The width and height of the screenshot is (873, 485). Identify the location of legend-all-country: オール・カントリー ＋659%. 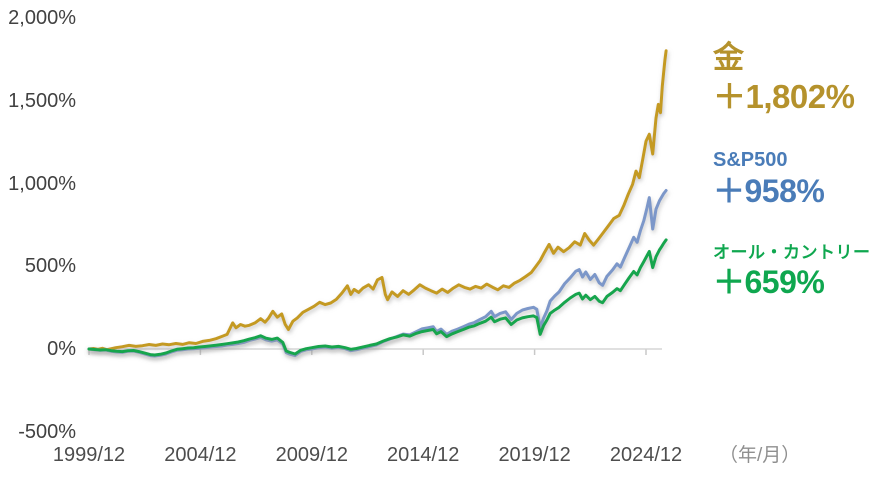
(792, 270).